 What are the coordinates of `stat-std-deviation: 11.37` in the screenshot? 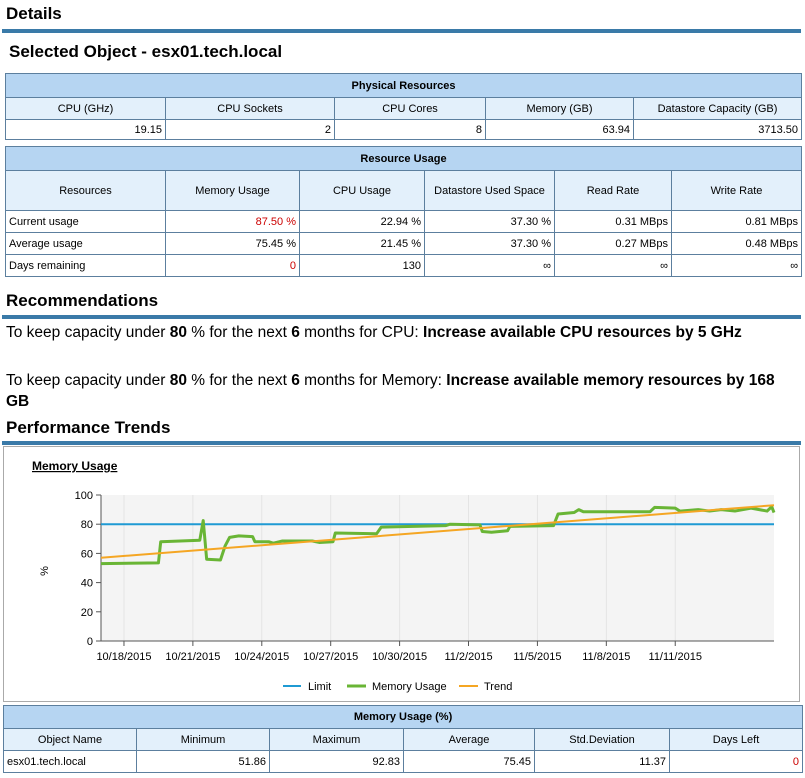 It's located at (602, 761).